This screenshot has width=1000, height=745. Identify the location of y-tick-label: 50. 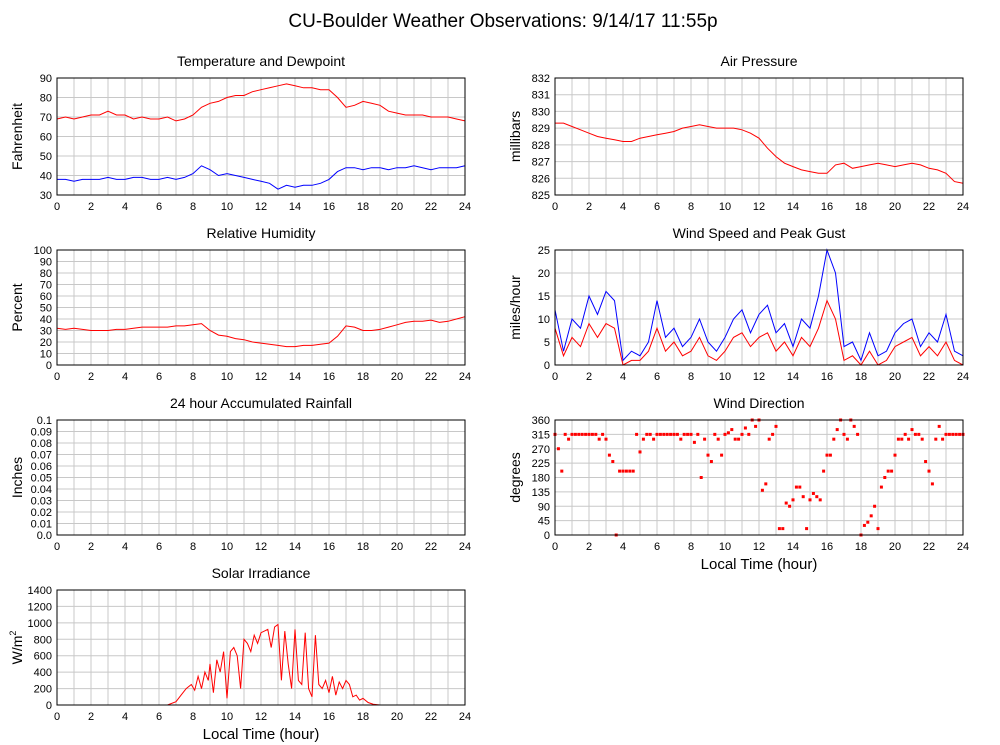
(46, 157).